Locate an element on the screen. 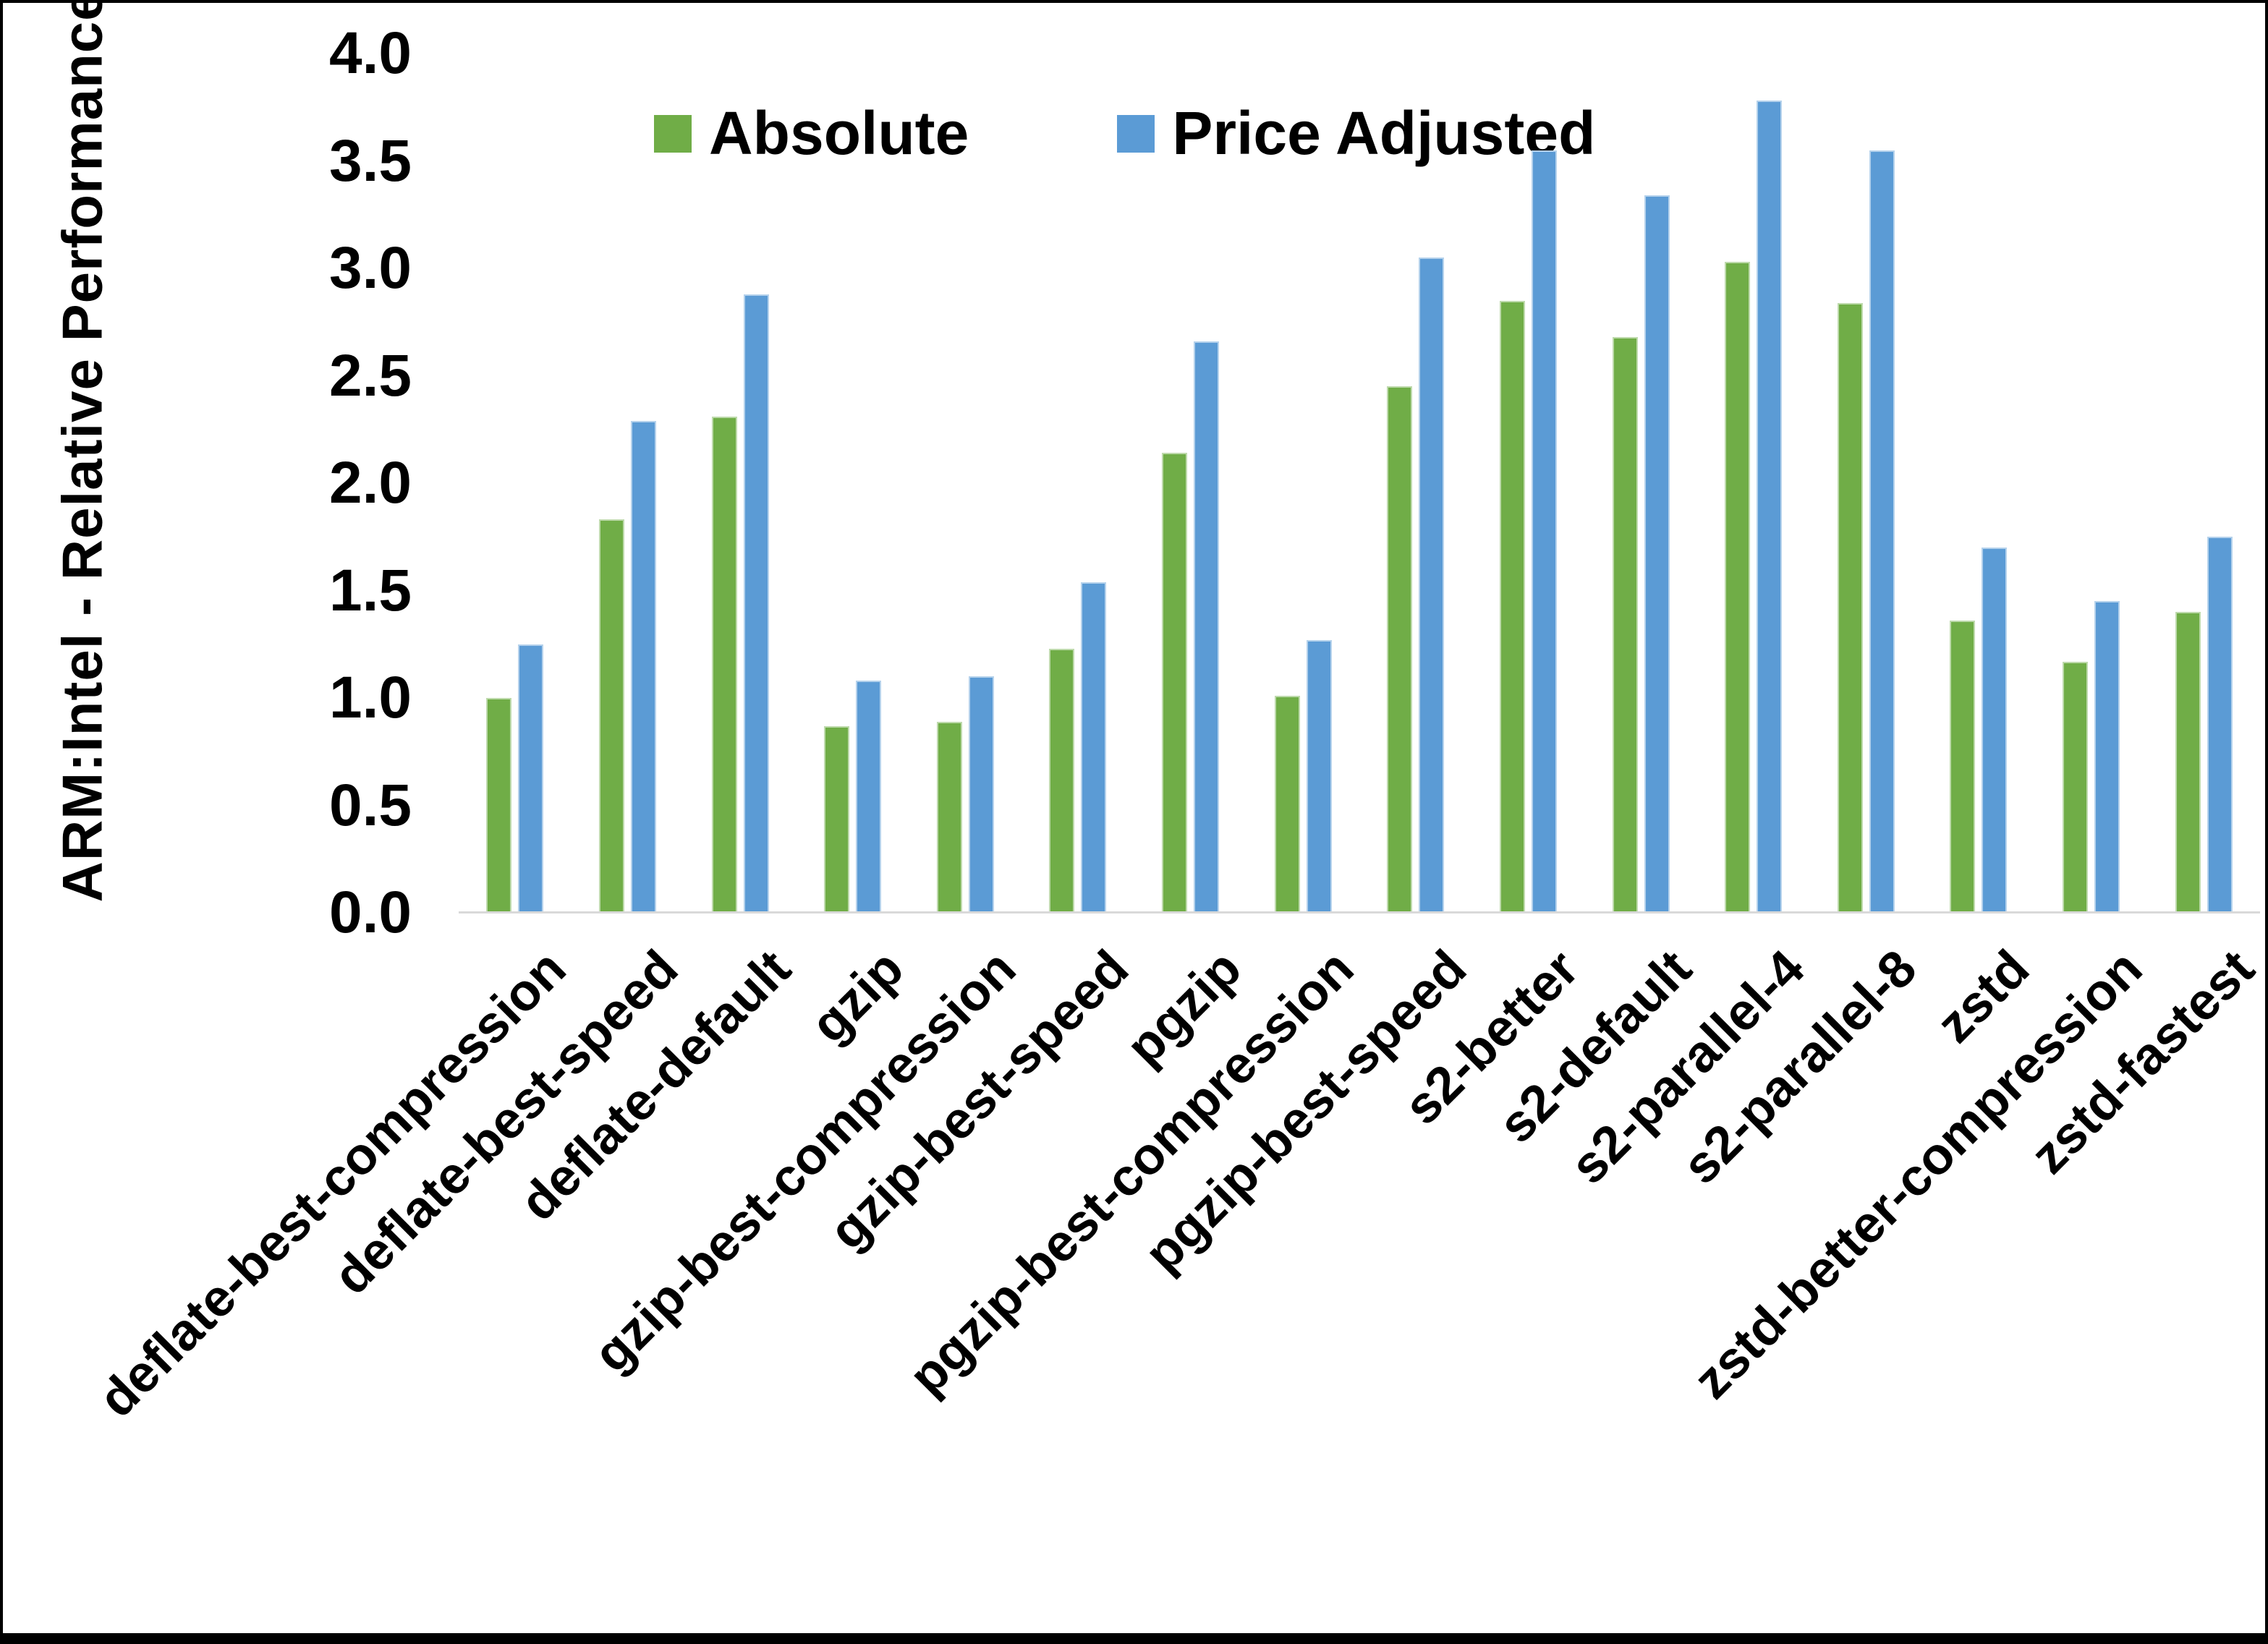 Image resolution: width=2268 pixels, height=1644 pixels. y-tick-label: 0.0 is located at coordinates (370, 912).